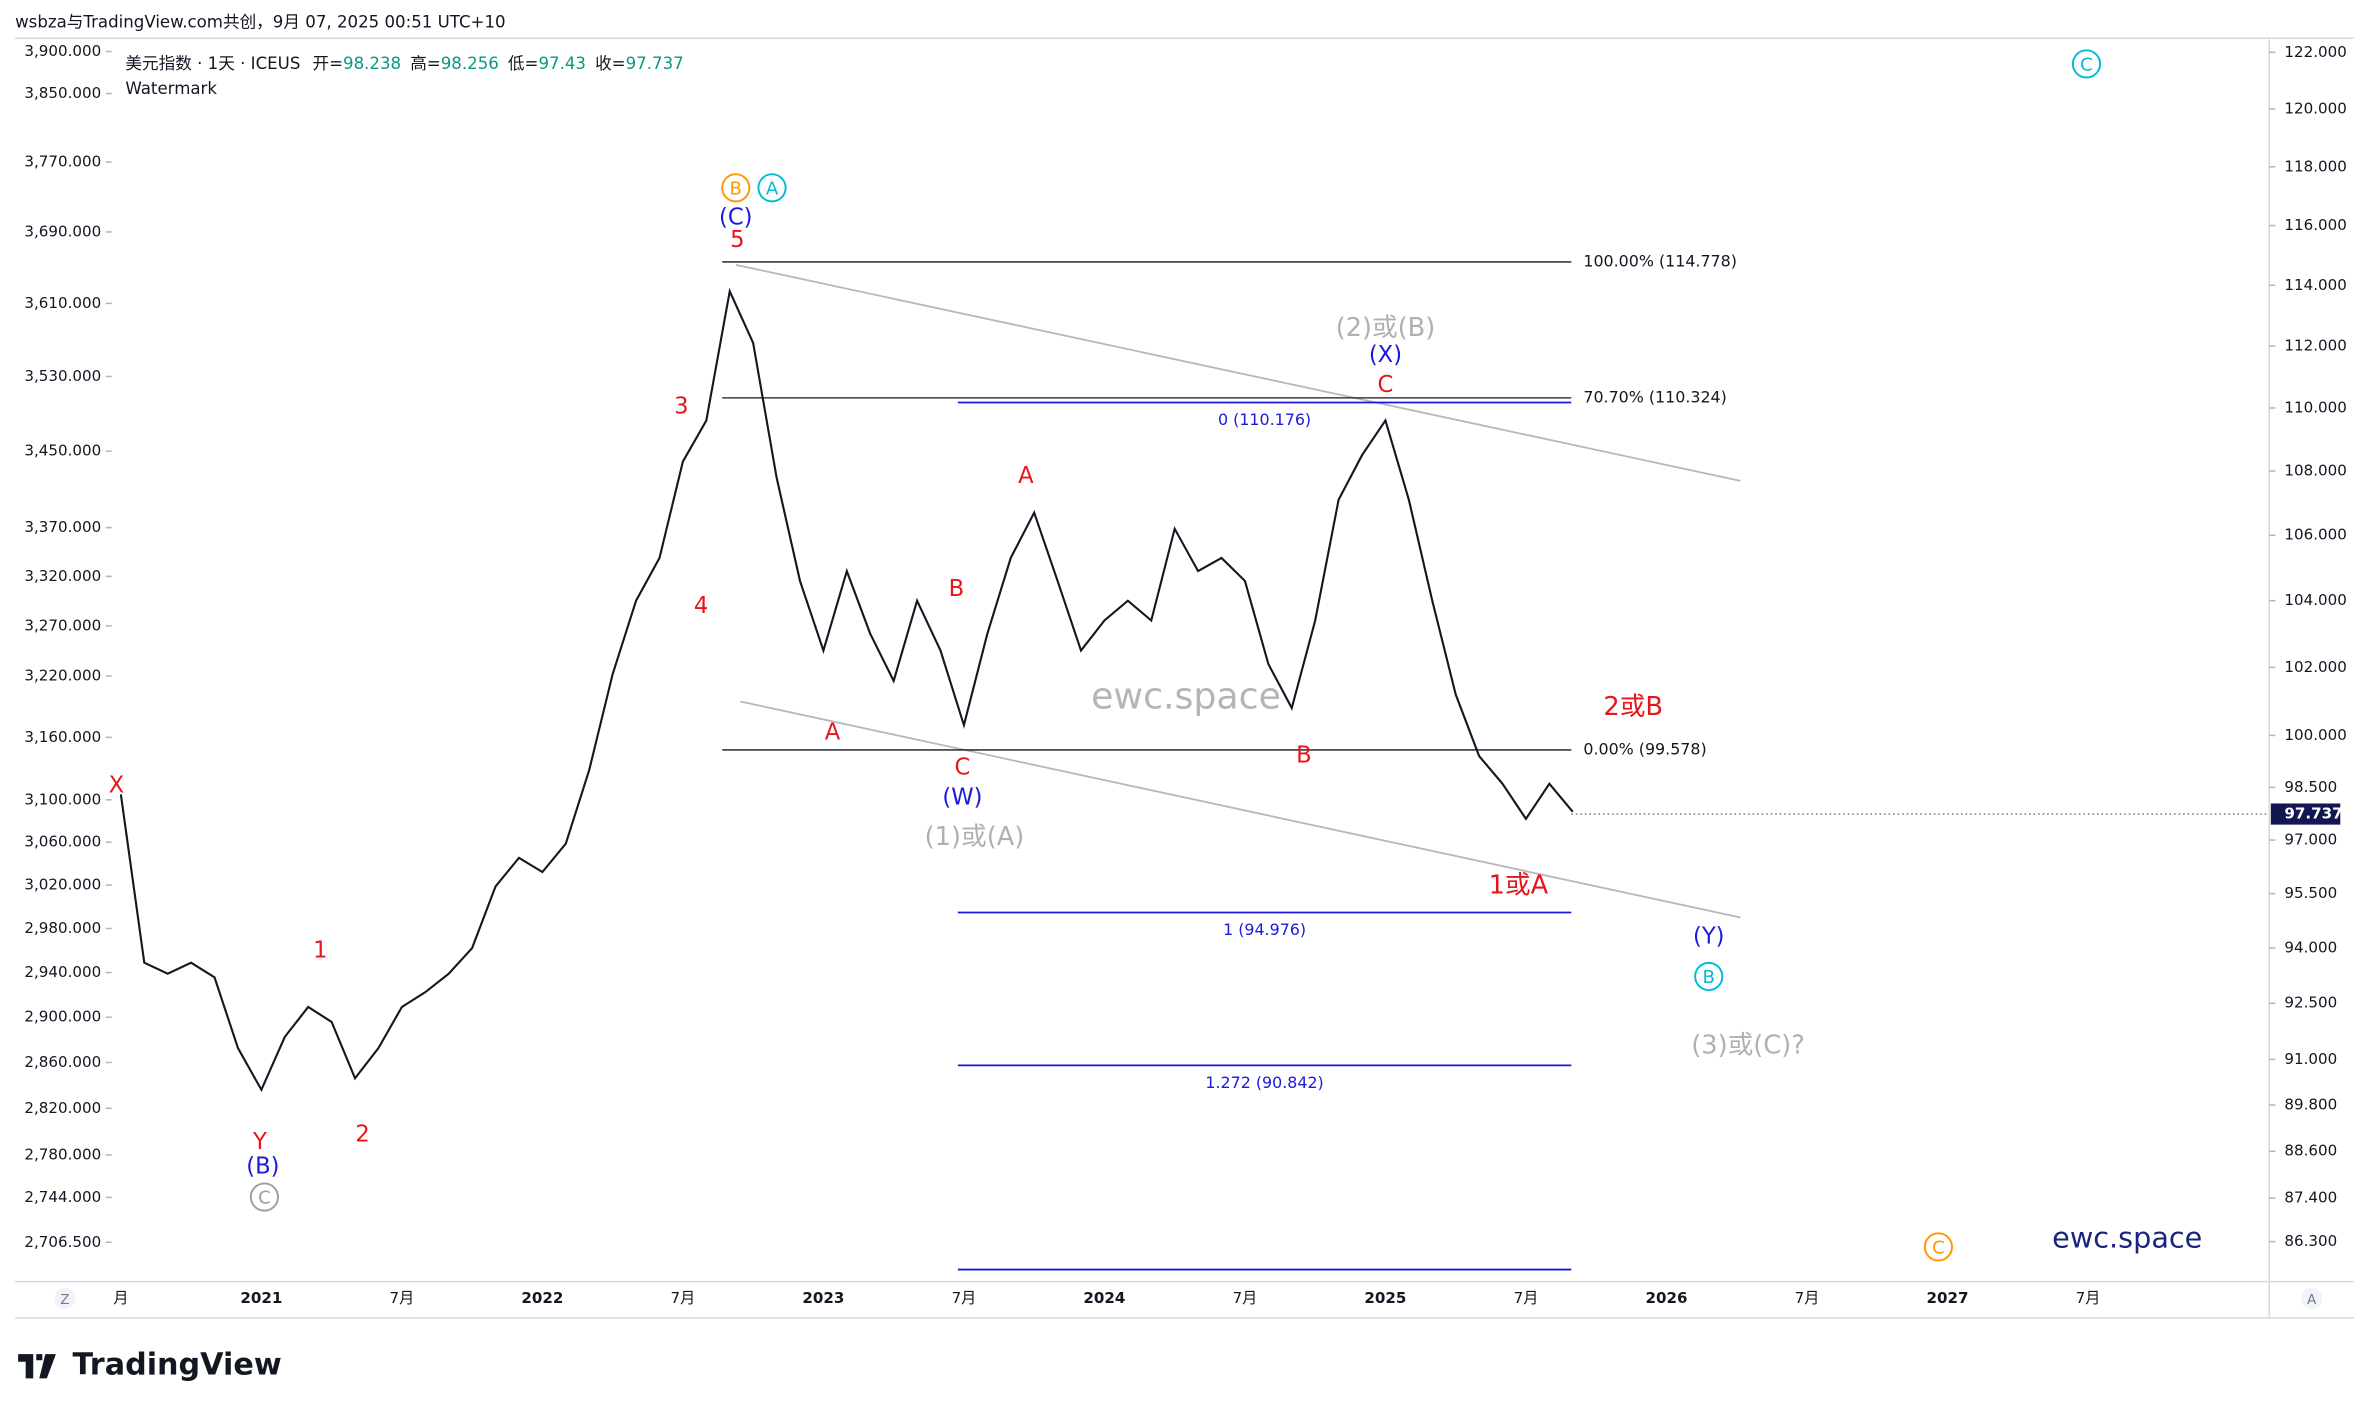 Image resolution: width=2369 pixels, height=1409 pixels. What do you see at coordinates (2310, 947) in the screenshot?
I see `y-tick-label: 94.000` at bounding box center [2310, 947].